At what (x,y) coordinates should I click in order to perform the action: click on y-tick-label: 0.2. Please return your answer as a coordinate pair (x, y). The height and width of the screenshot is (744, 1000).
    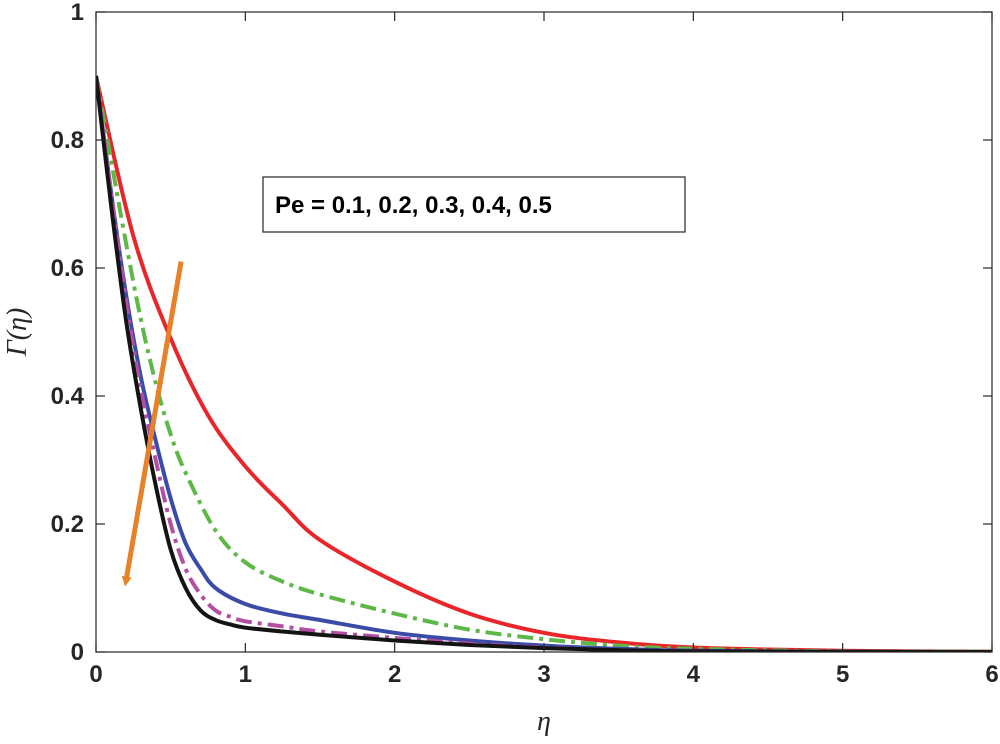
    Looking at the image, I should click on (67, 524).